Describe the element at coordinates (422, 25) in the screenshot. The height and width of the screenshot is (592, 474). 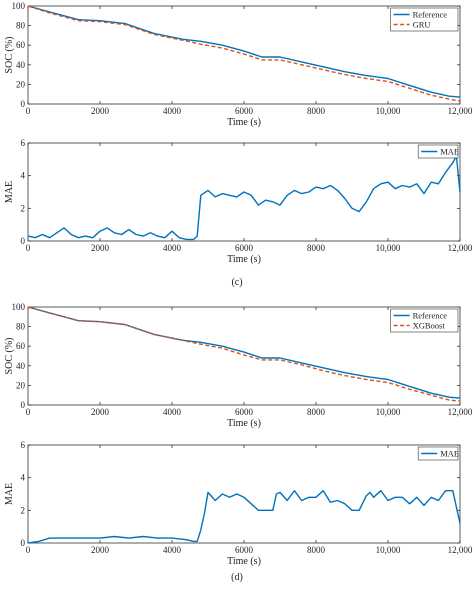
I see `legend-label-gru: GRU` at that location.